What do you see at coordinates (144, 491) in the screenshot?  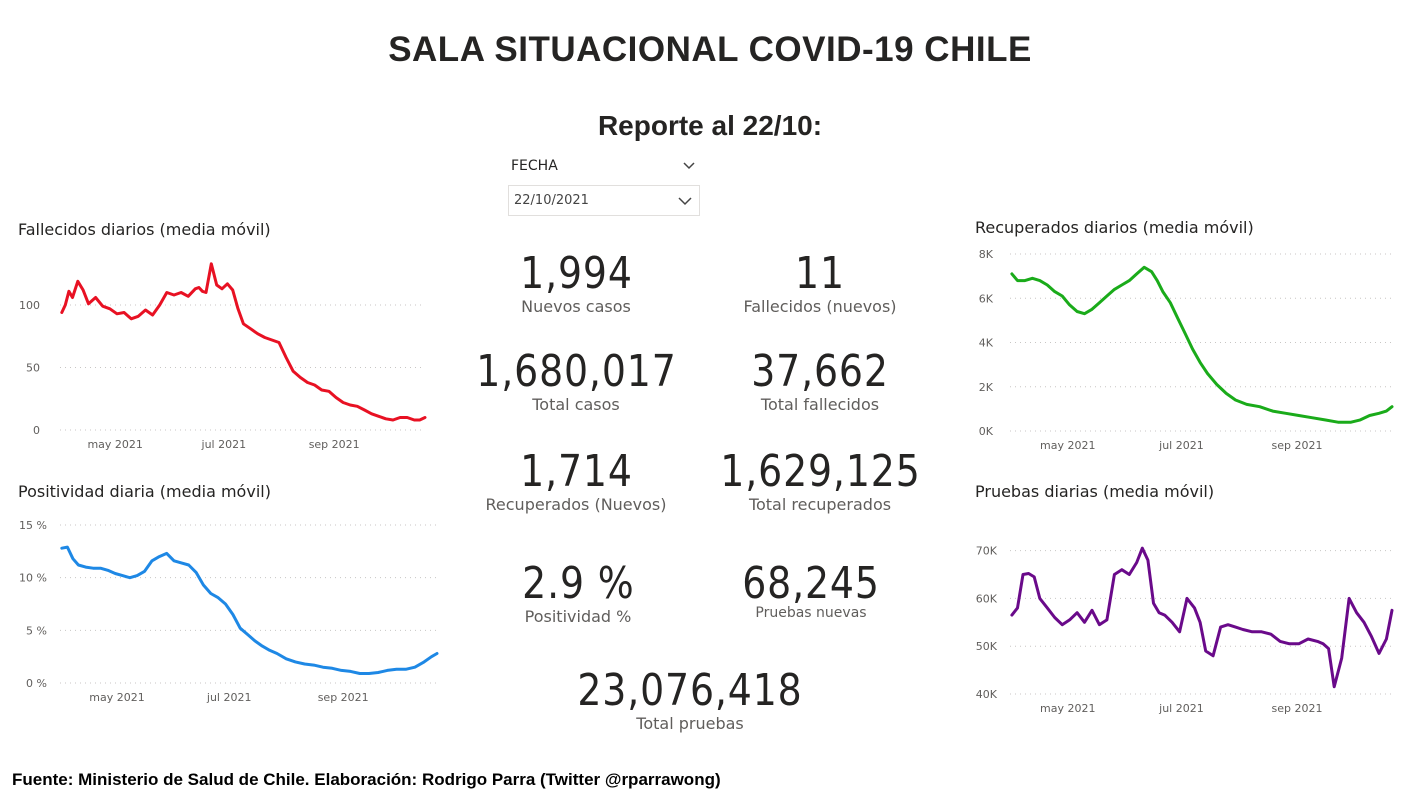 I see `chart-title-positividad: Positividad diaria (media móvil)` at bounding box center [144, 491].